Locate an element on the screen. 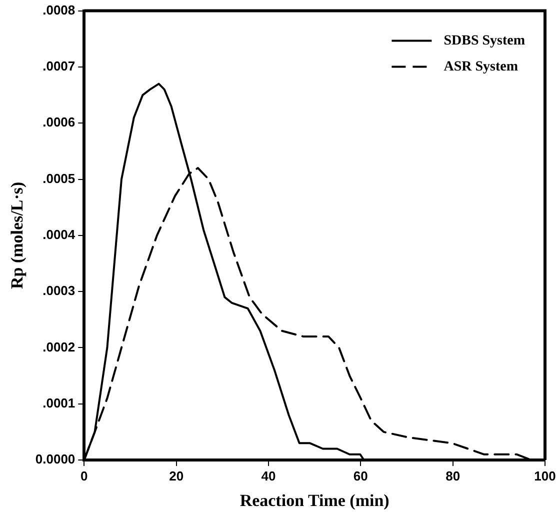 This screenshot has width=559, height=516. y-tick-label: .0004 is located at coordinates (59, 234).